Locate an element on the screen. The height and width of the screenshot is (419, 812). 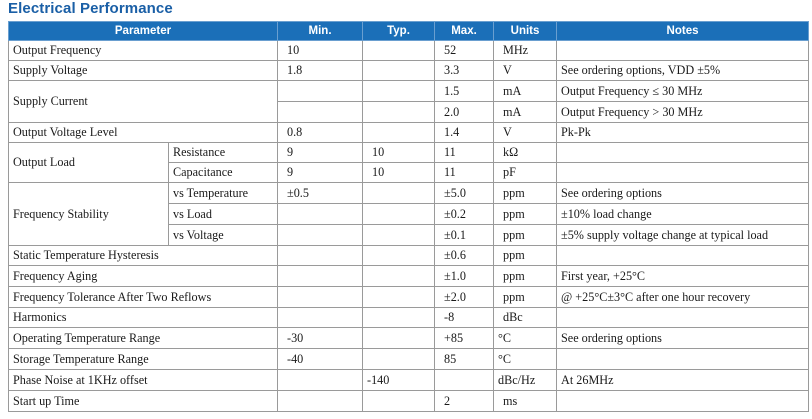
row-sublabel: vs Voltage is located at coordinates (223, 235).